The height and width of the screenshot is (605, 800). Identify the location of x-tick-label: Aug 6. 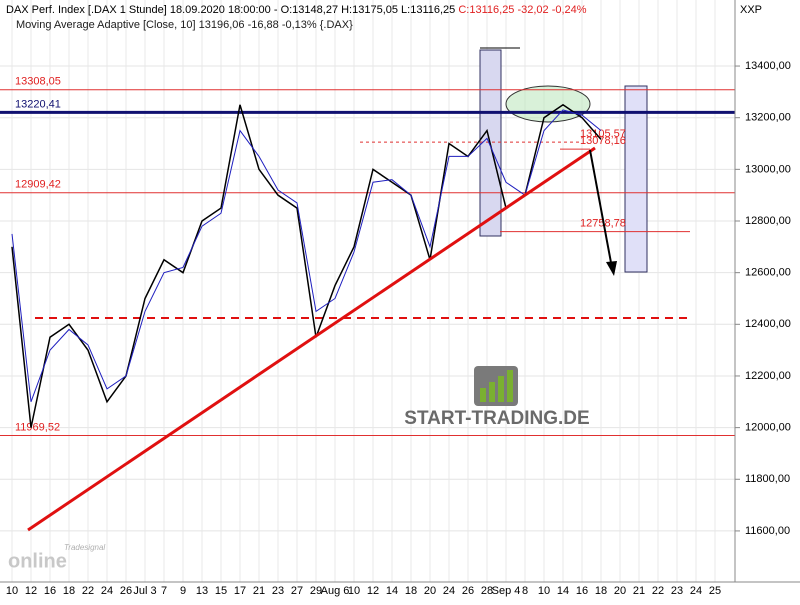
(335, 591).